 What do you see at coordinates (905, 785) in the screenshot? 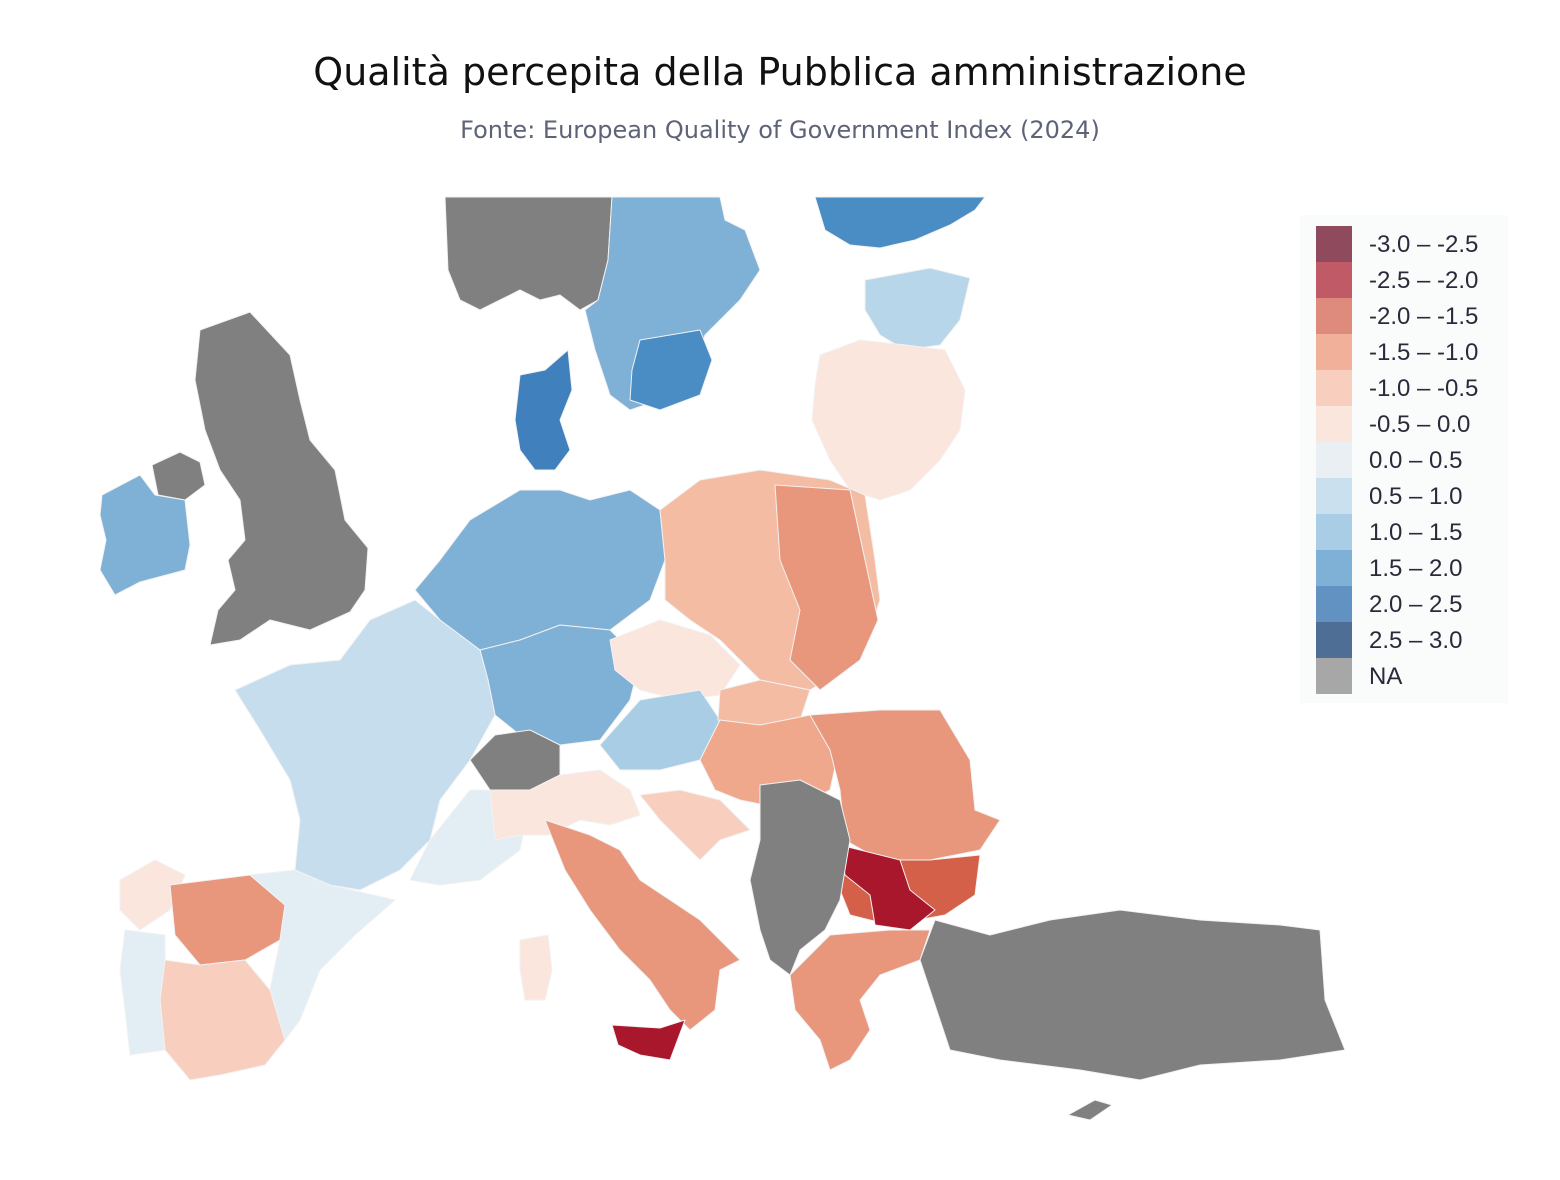
I see `region-romania` at bounding box center [905, 785].